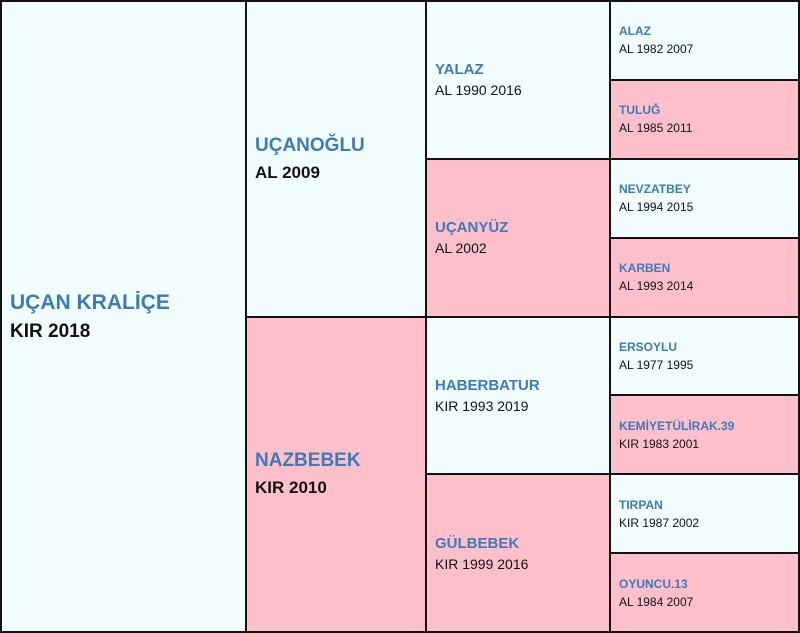  What do you see at coordinates (291, 488) in the screenshot?
I see `horse-info: KIR 2010` at bounding box center [291, 488].